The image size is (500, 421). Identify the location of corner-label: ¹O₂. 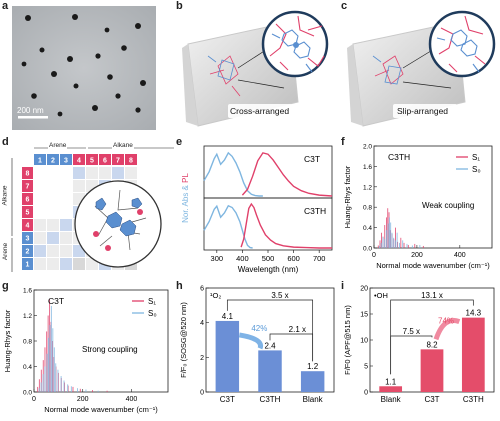
(215, 295).